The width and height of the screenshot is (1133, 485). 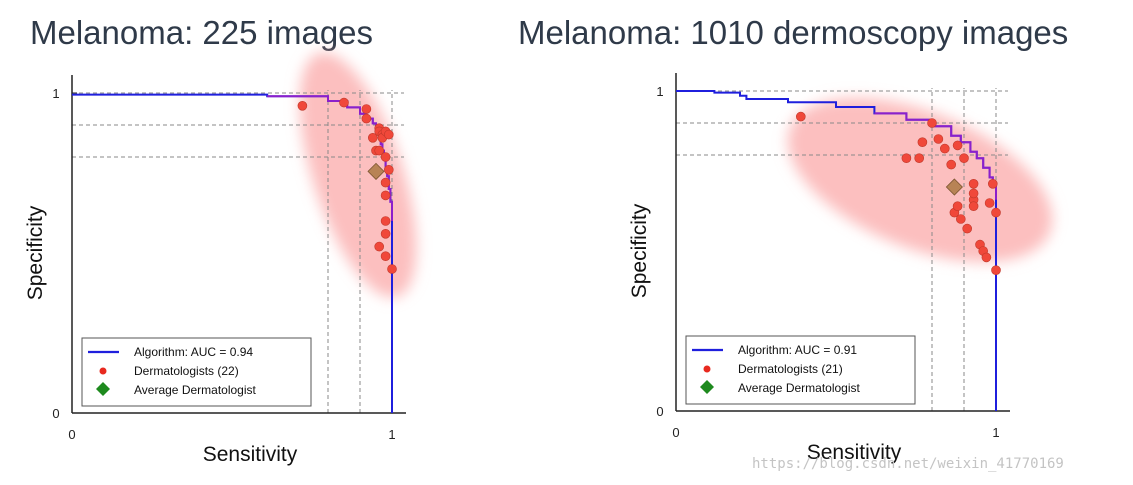 What do you see at coordinates (193, 352) in the screenshot?
I see `legend-entry-label: Algorithm: AUC = 0.94` at bounding box center [193, 352].